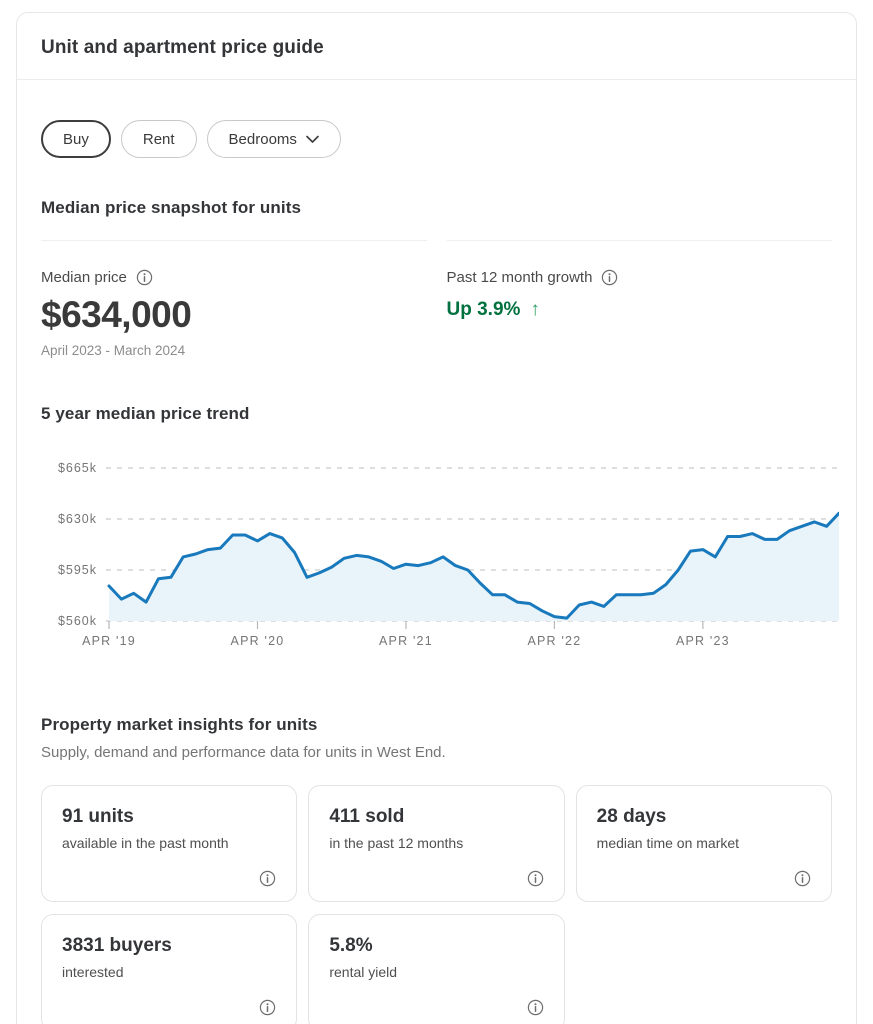  I want to click on svg-text: APR '22, so click(554, 641).